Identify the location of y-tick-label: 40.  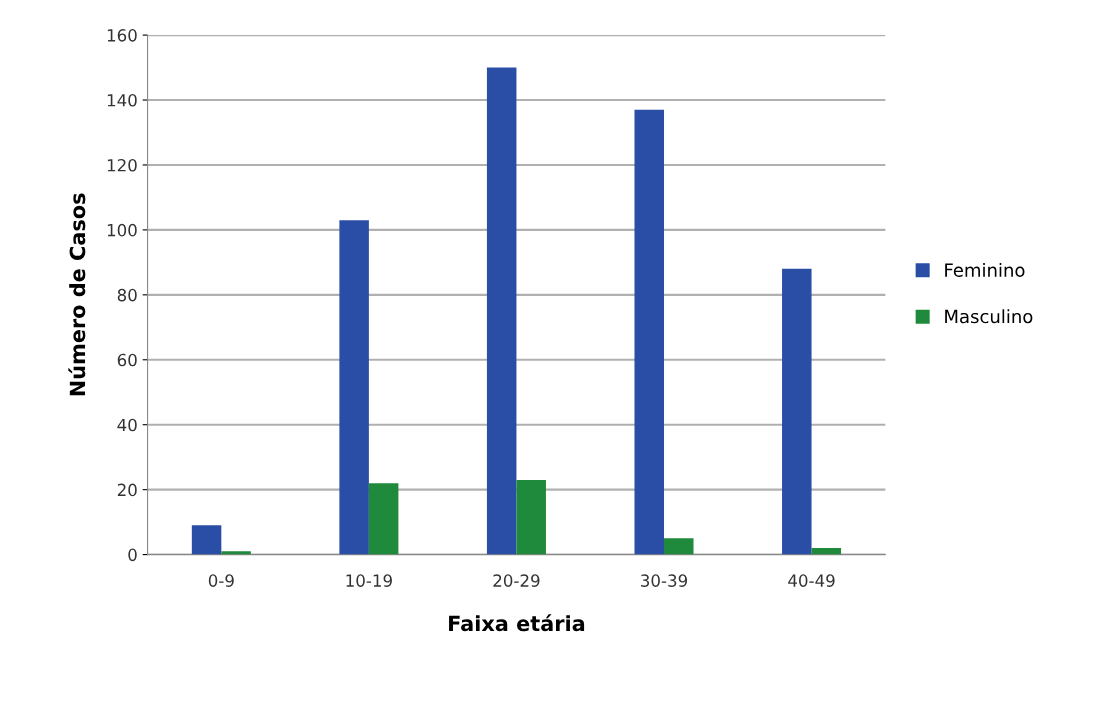
(127, 425).